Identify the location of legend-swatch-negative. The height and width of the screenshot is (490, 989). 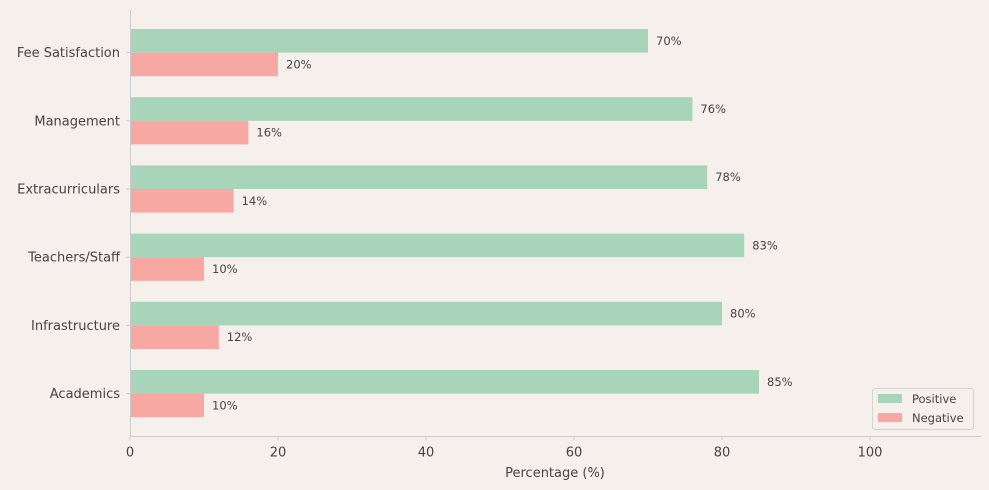
(890, 417).